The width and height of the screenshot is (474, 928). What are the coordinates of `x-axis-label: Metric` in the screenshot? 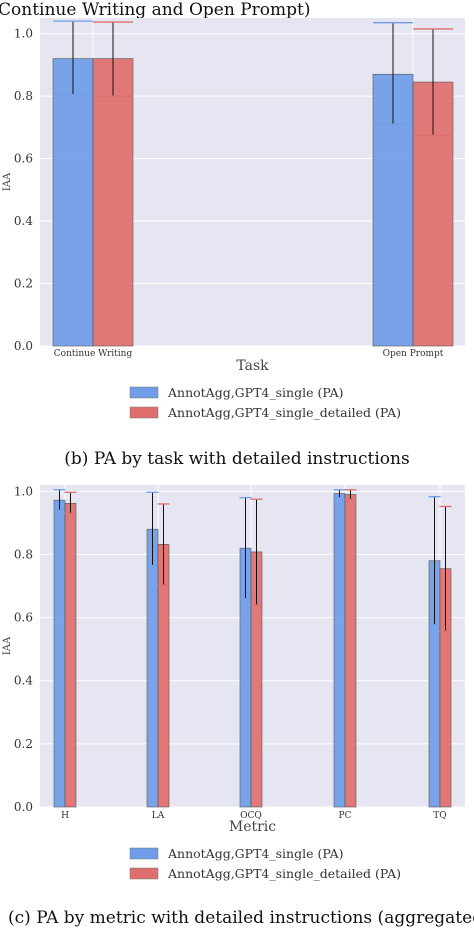 It's located at (252, 827).